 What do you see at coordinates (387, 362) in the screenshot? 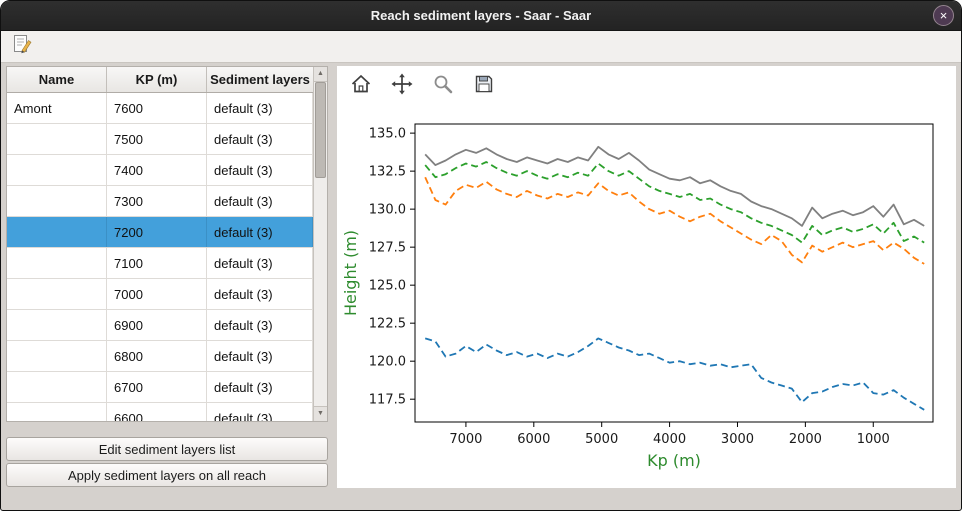
I see `svg-text: 120.0` at bounding box center [387, 362].